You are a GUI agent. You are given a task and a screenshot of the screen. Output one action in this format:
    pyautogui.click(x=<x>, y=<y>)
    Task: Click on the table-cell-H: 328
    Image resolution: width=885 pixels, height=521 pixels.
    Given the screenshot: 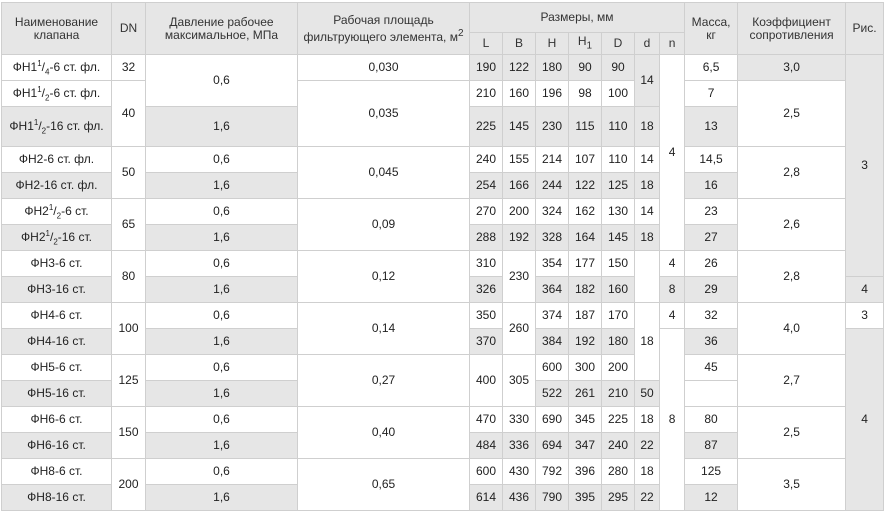 What is the action you would take?
    pyautogui.click(x=552, y=237)
    